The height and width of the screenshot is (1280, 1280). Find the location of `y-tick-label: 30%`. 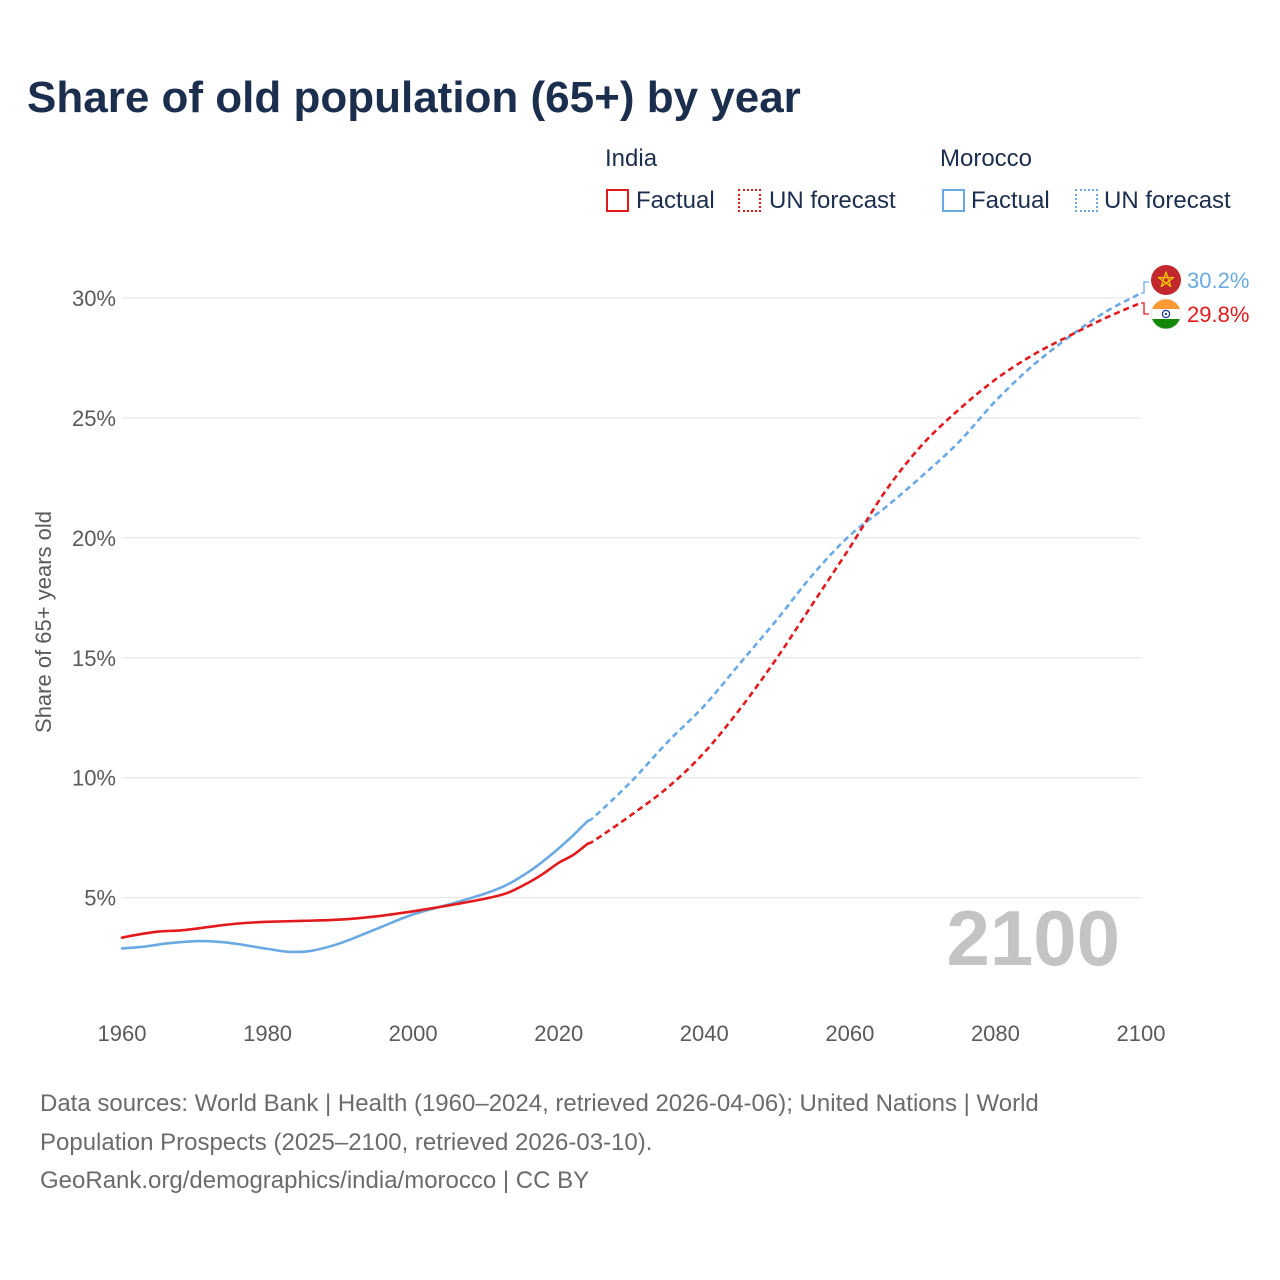

y-tick-label: 30% is located at coordinates (94, 298).